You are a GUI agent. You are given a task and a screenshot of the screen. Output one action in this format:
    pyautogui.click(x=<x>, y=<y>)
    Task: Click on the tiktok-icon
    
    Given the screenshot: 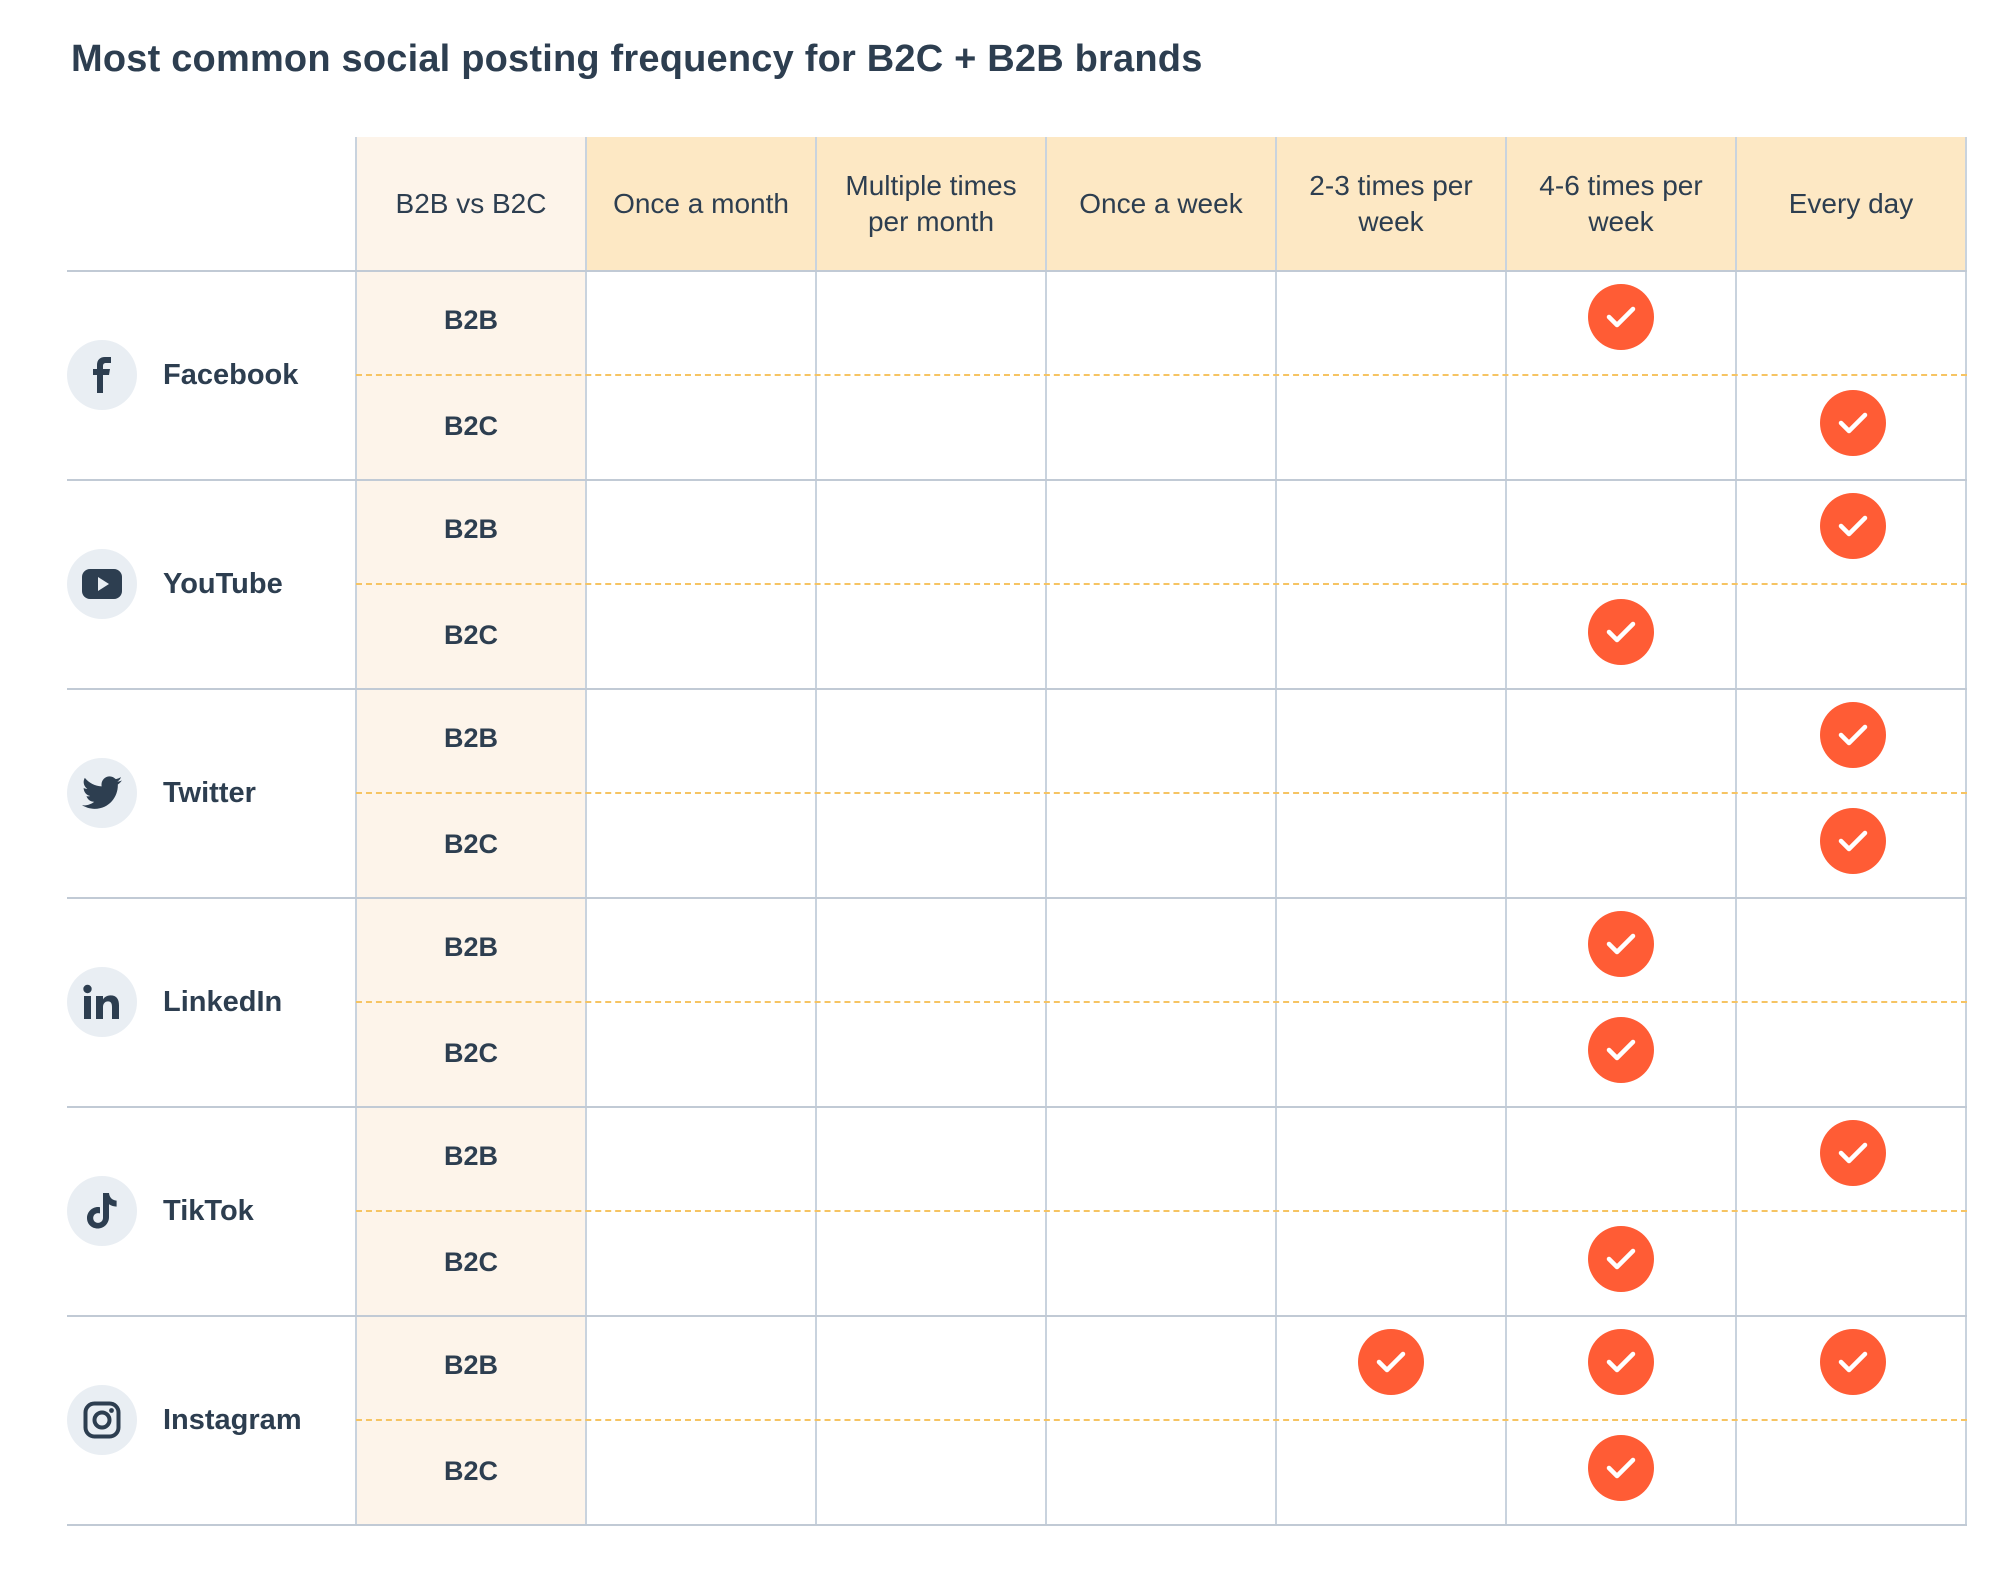 What is the action you would take?
    pyautogui.click(x=102, y=1211)
    